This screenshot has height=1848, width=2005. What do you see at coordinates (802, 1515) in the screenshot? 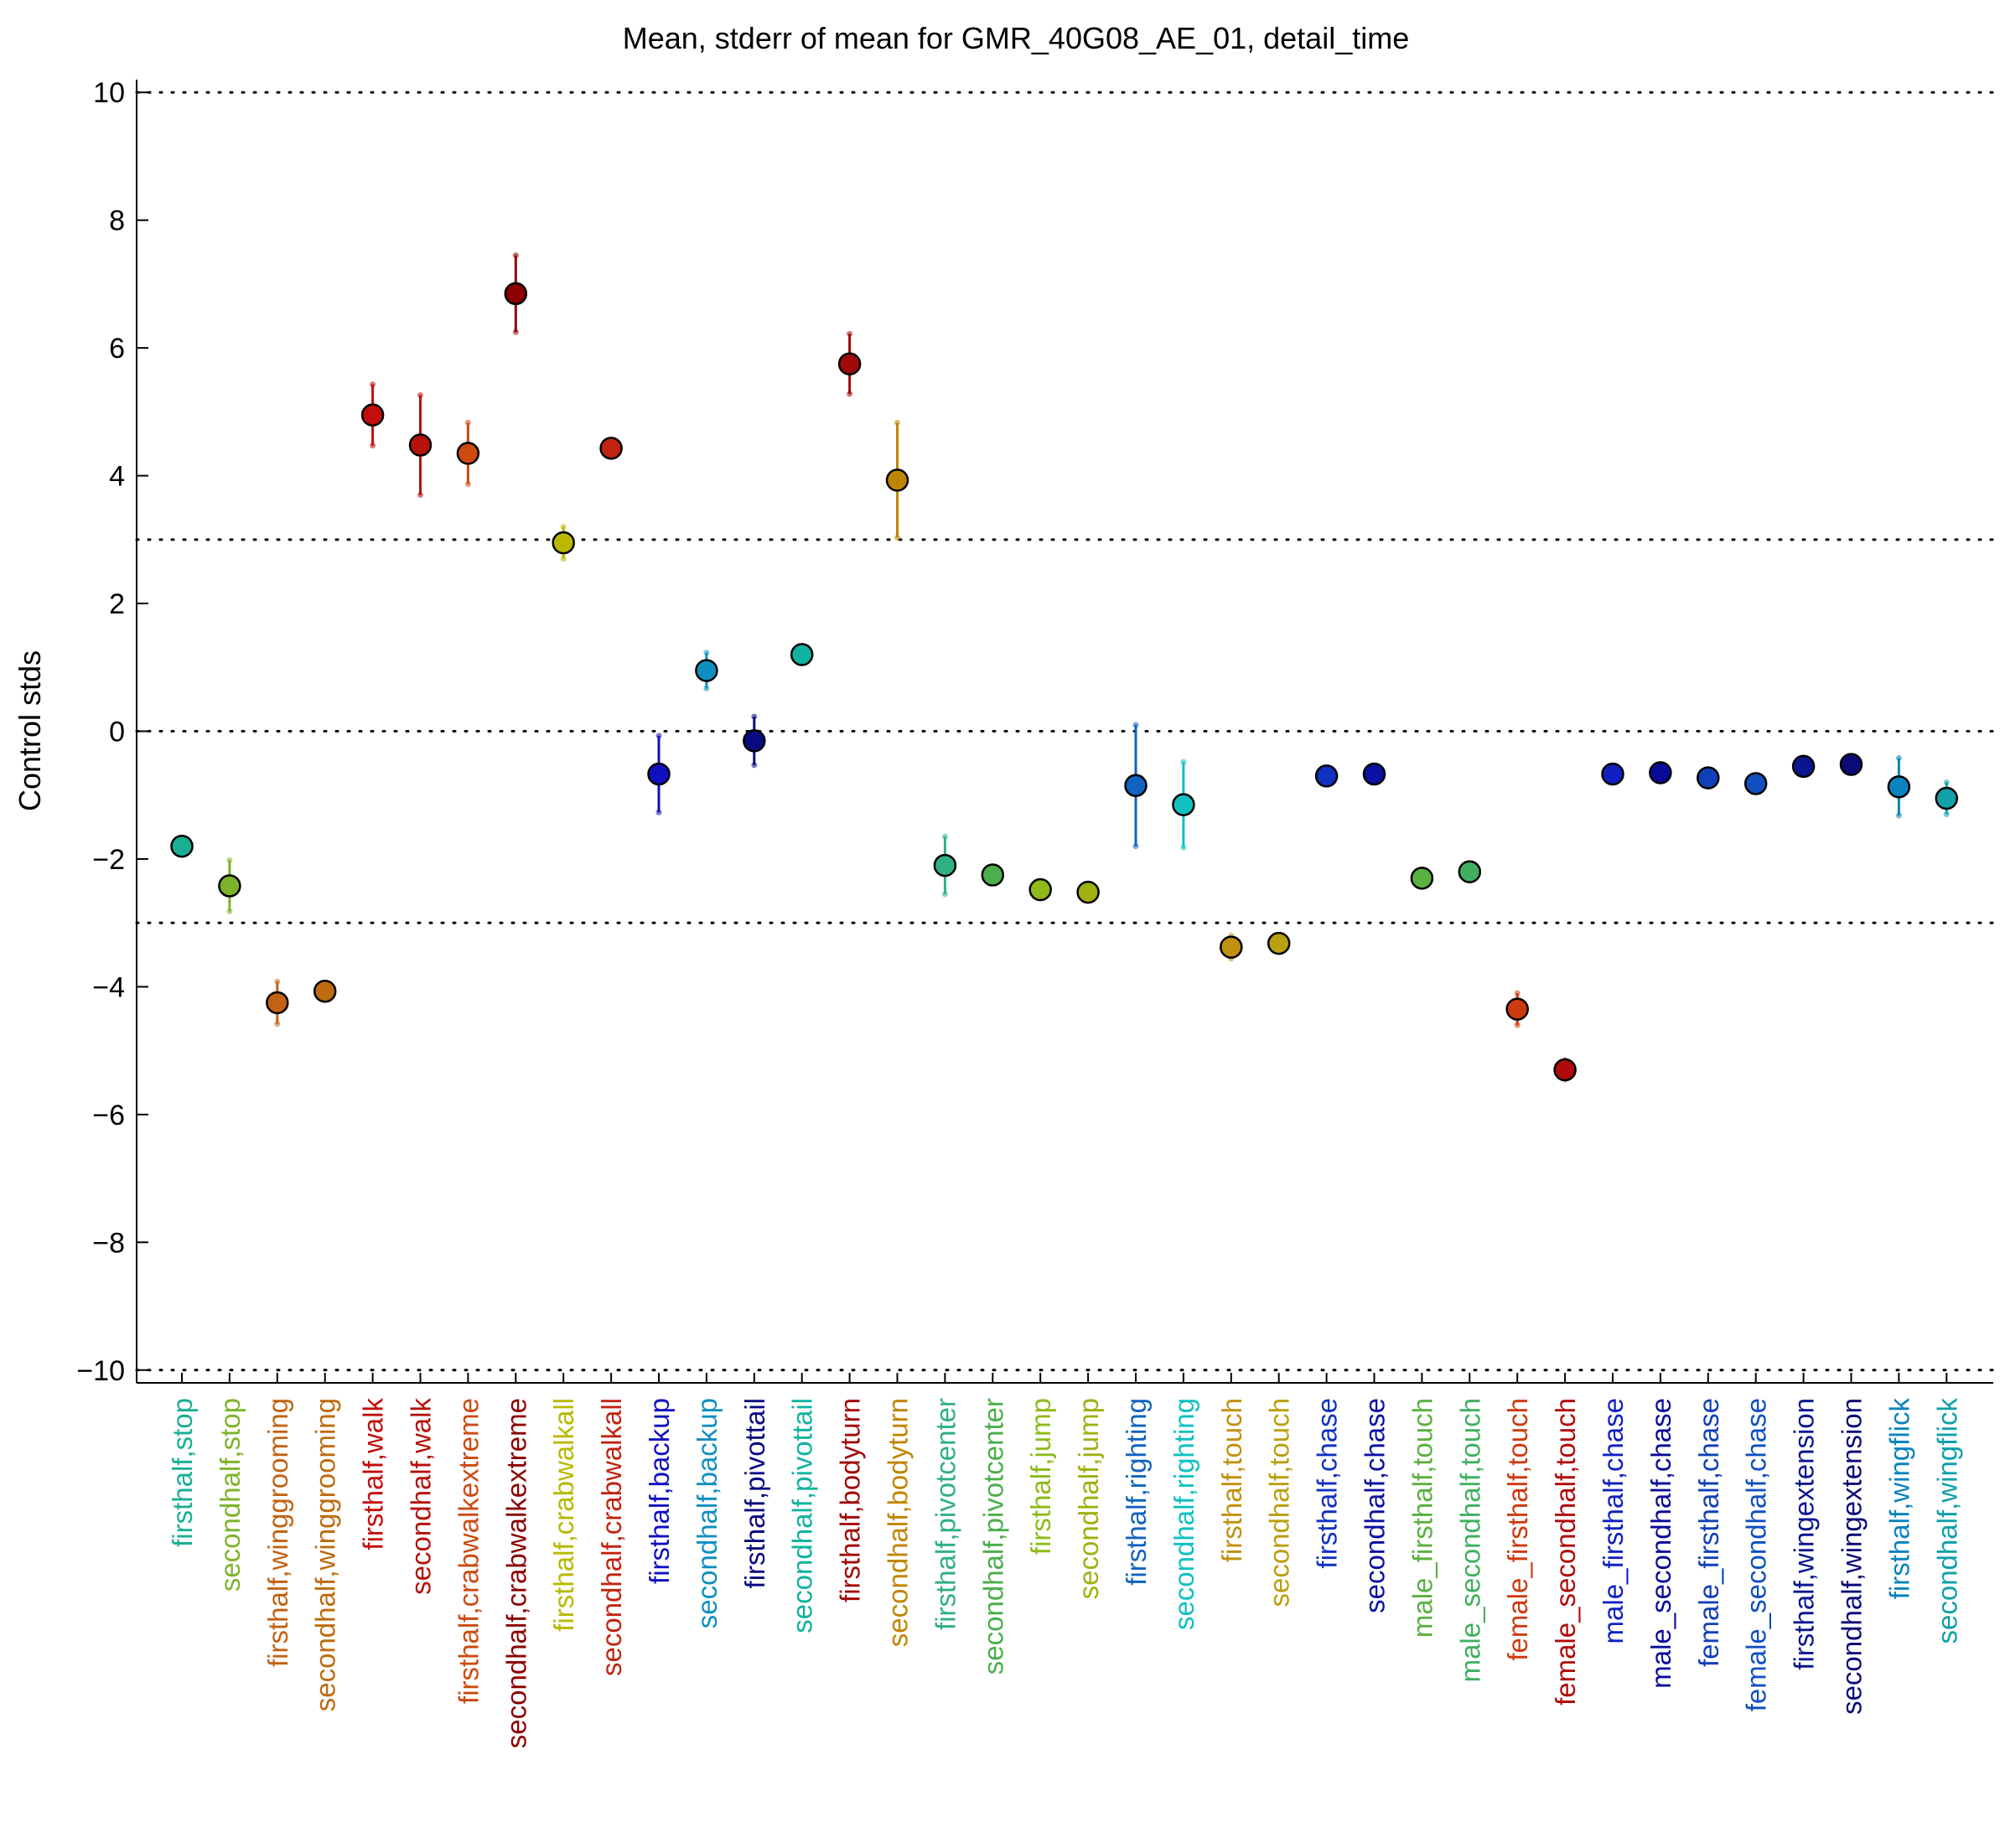
I see `x-tick-label: secondhalf,pivottail` at bounding box center [802, 1515].